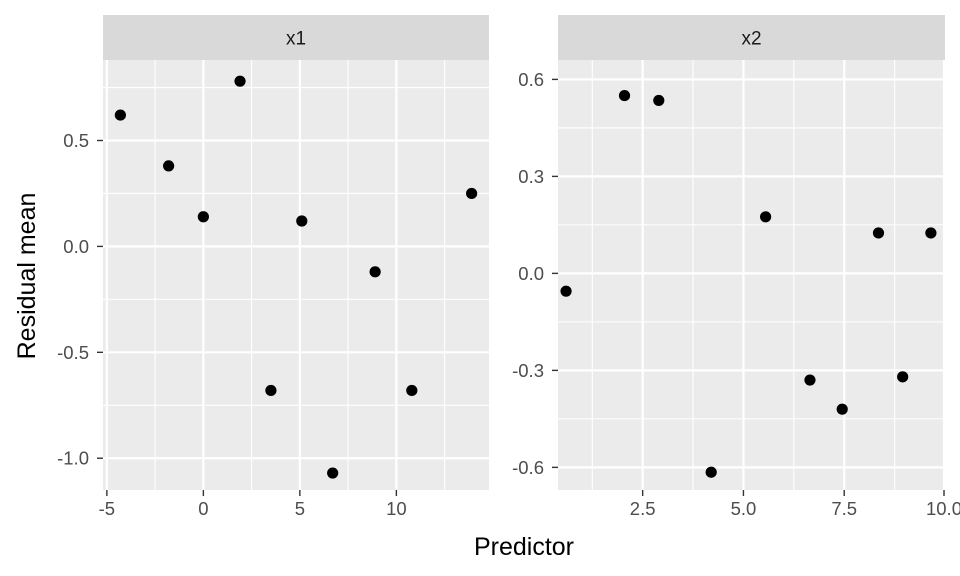 This screenshot has height=576, width=960. I want to click on x-tick-label: 10, so click(396, 508).